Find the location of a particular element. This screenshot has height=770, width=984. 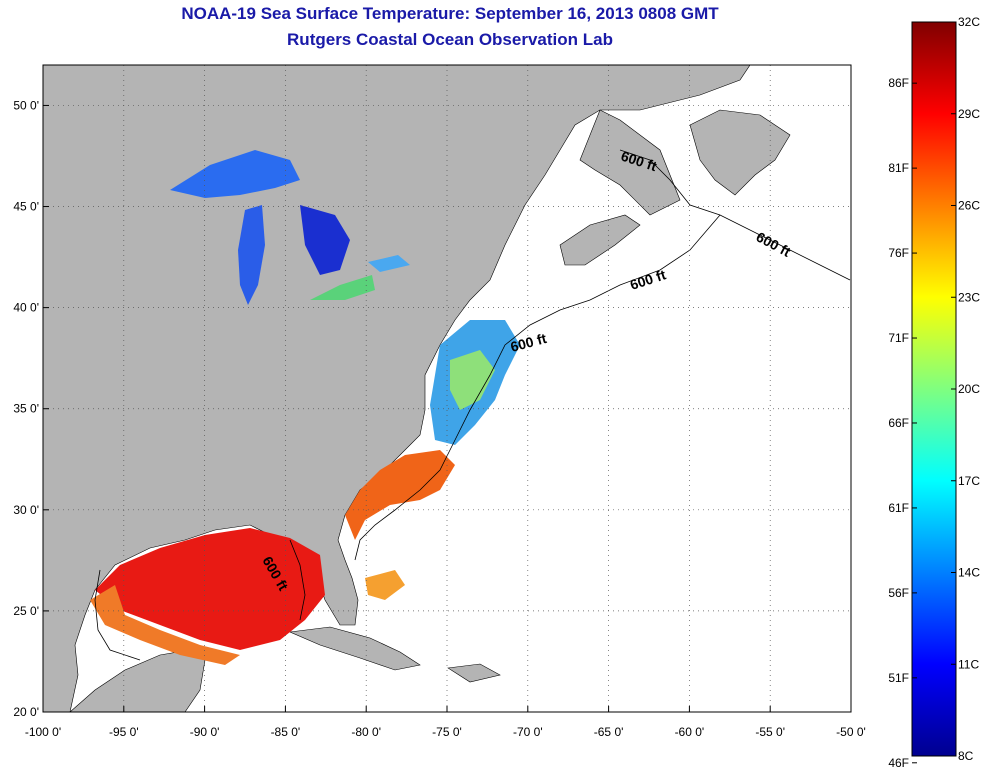

colorbar-label-celsius: 8C is located at coordinates (966, 756).